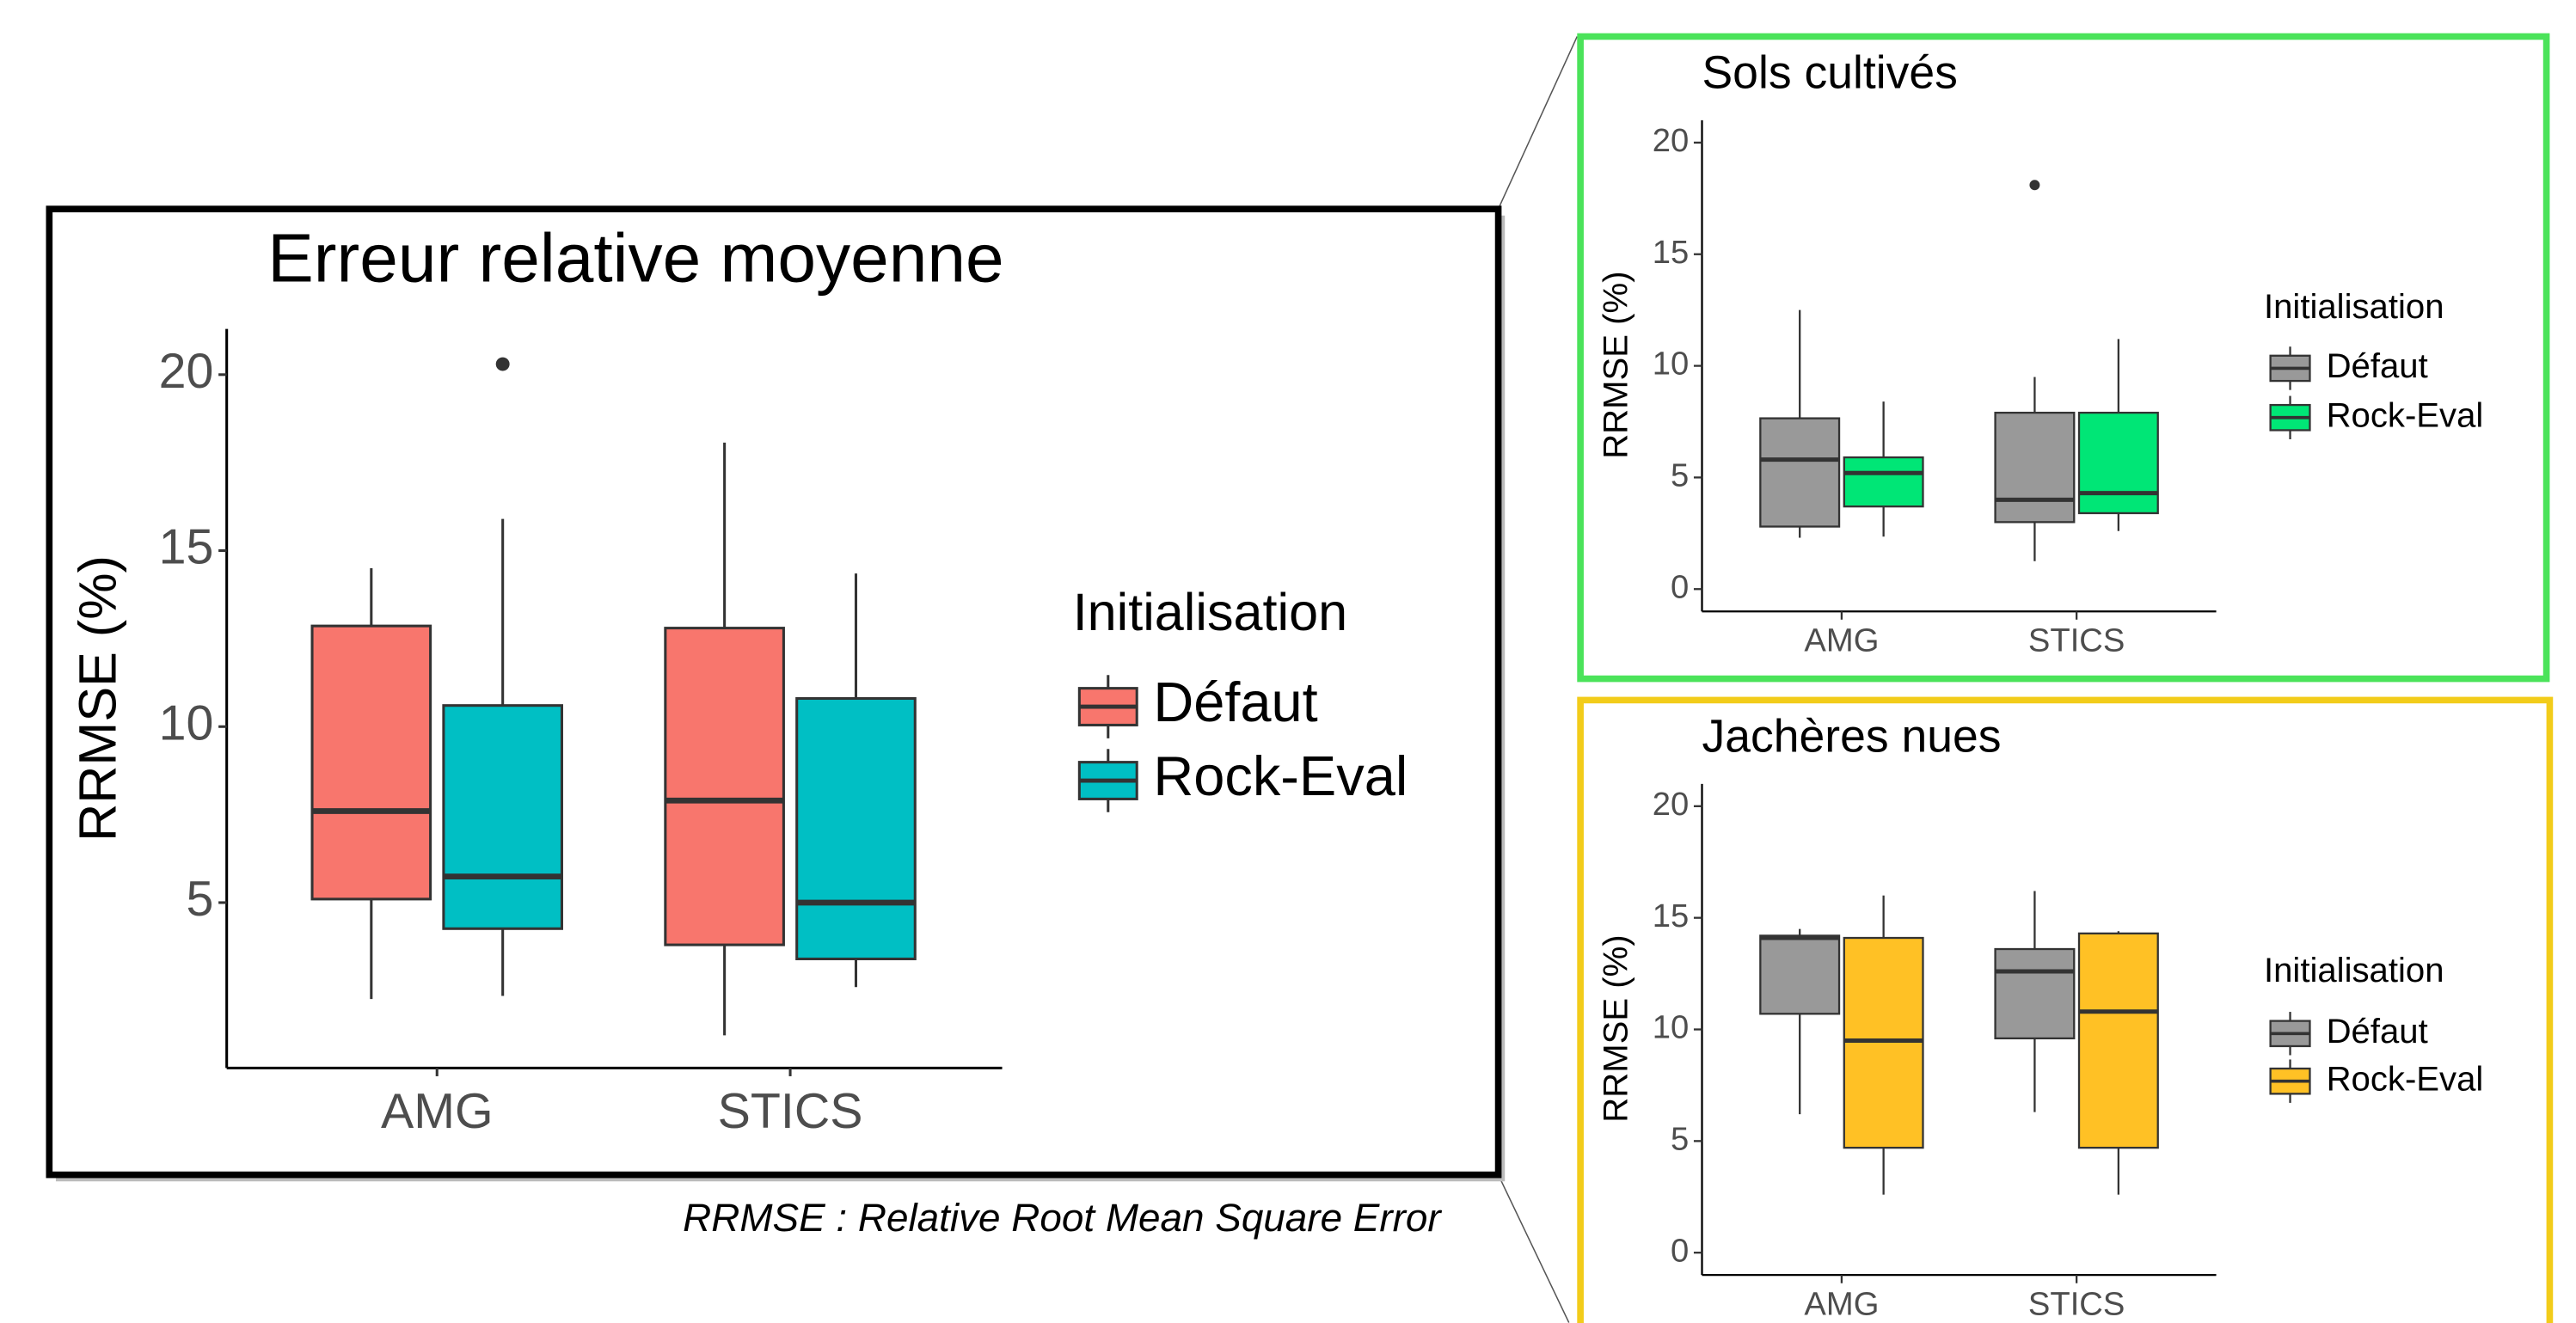 This screenshot has height=1323, width=2576. I want to click on chart-title: Erreur relative moyenne, so click(635, 258).